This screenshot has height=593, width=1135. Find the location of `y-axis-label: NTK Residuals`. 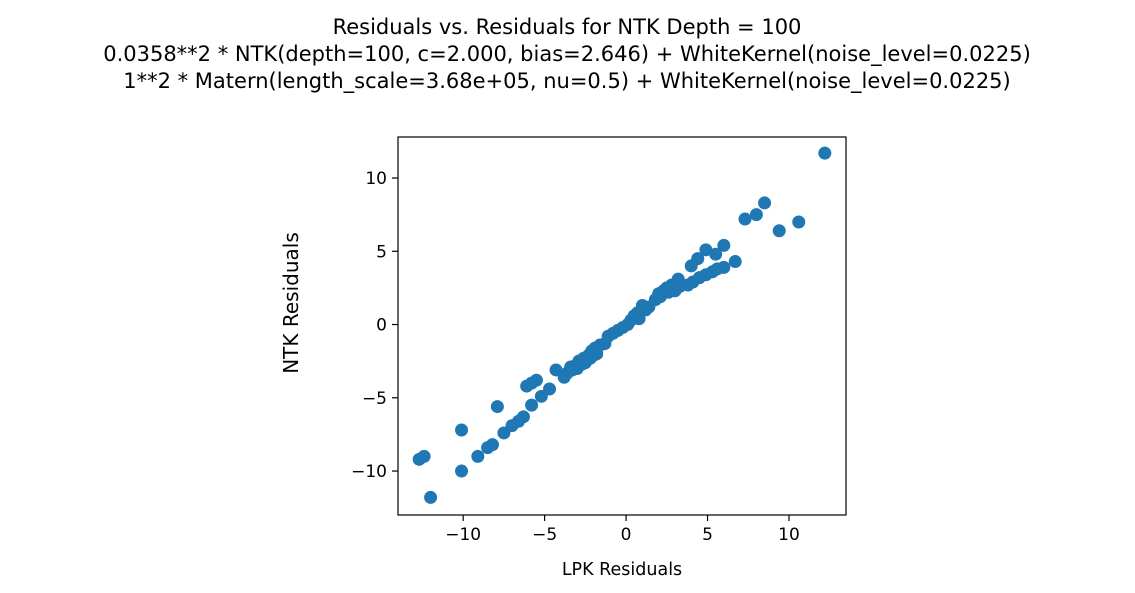

y-axis-label: NTK Residuals is located at coordinates (291, 303).